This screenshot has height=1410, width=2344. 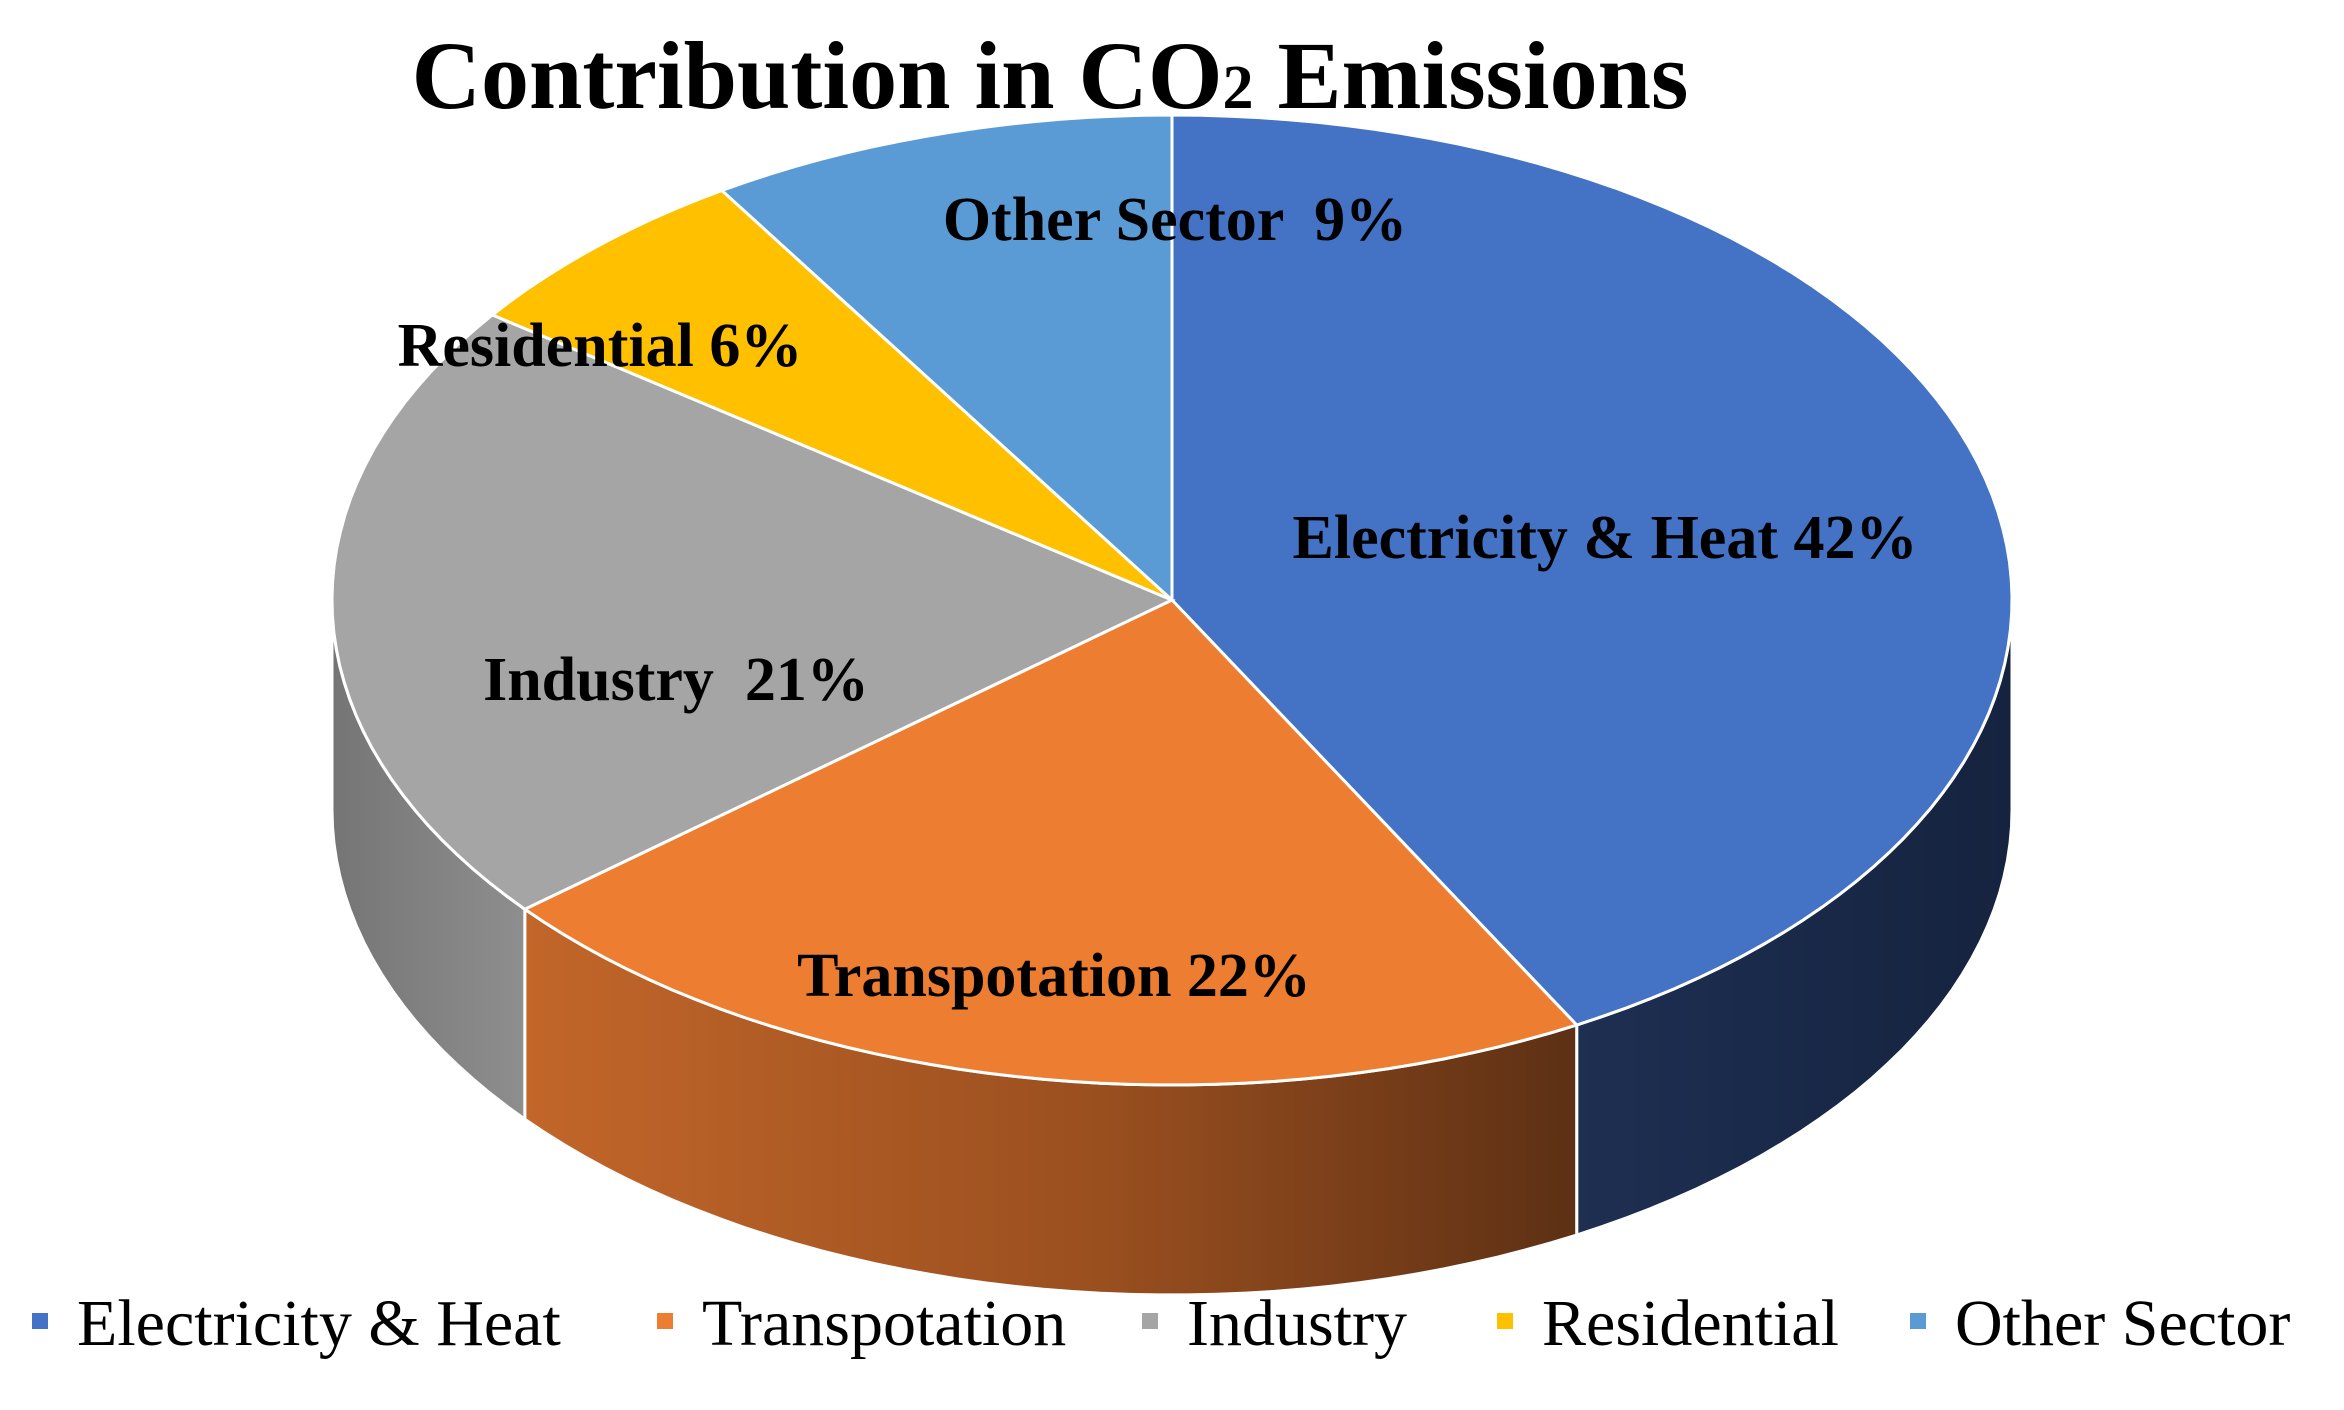 I want to click on legend-item-electricity-and-heat: Electricity & Heat, so click(x=296, y=1323).